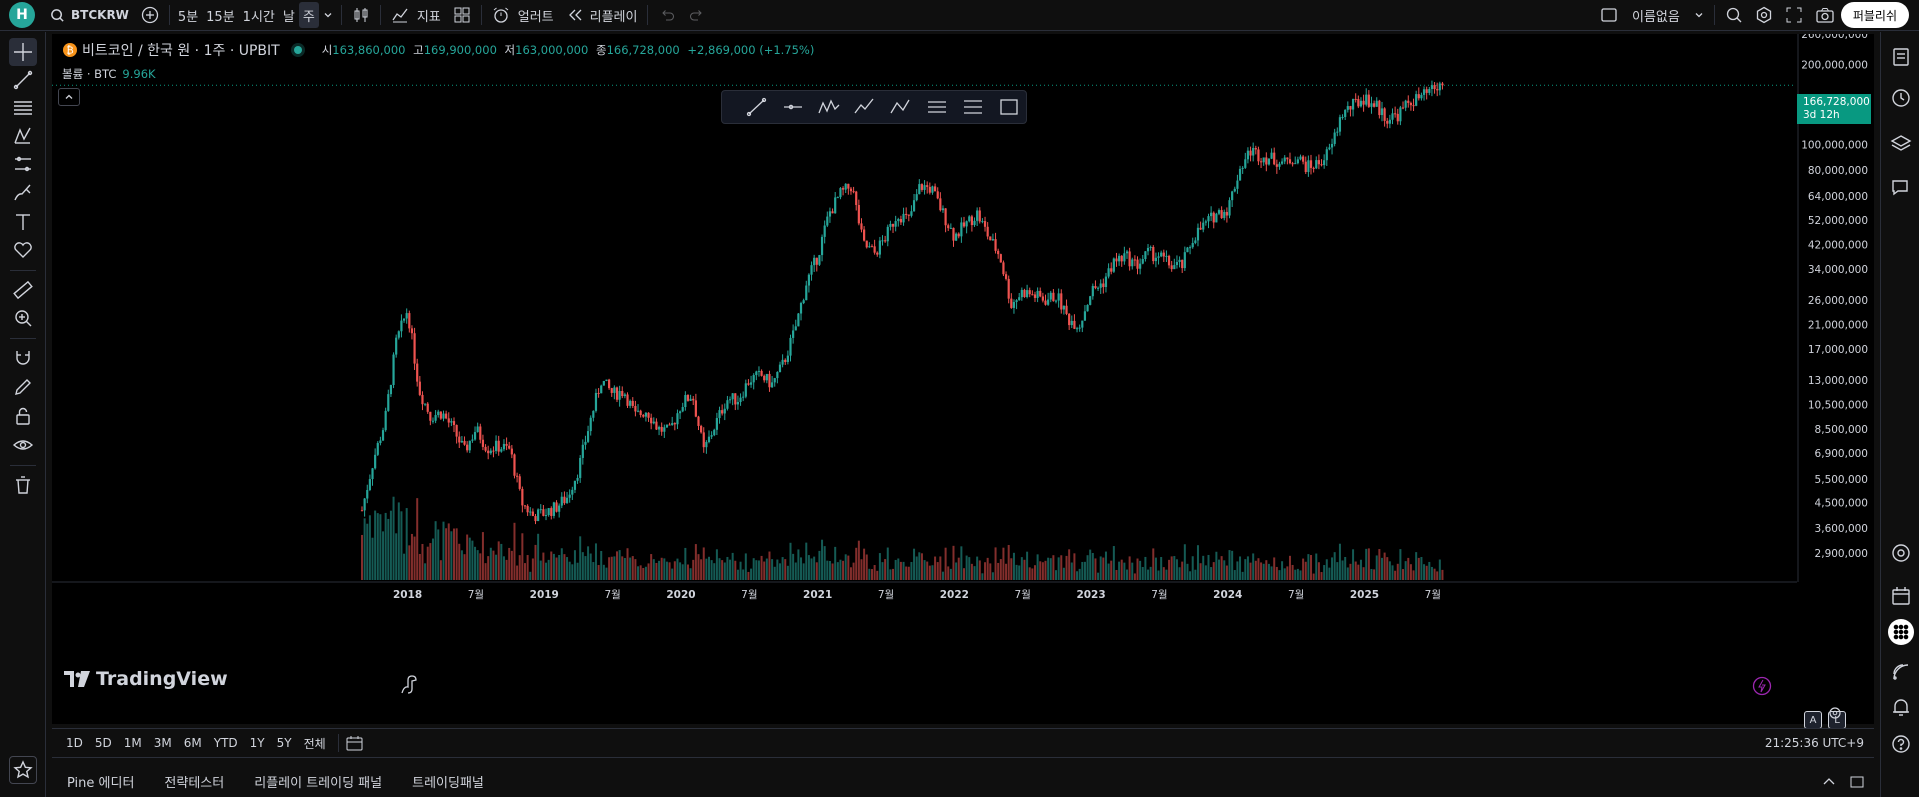  What do you see at coordinates (1901, 98) in the screenshot?
I see `alerts-panel-button` at bounding box center [1901, 98].